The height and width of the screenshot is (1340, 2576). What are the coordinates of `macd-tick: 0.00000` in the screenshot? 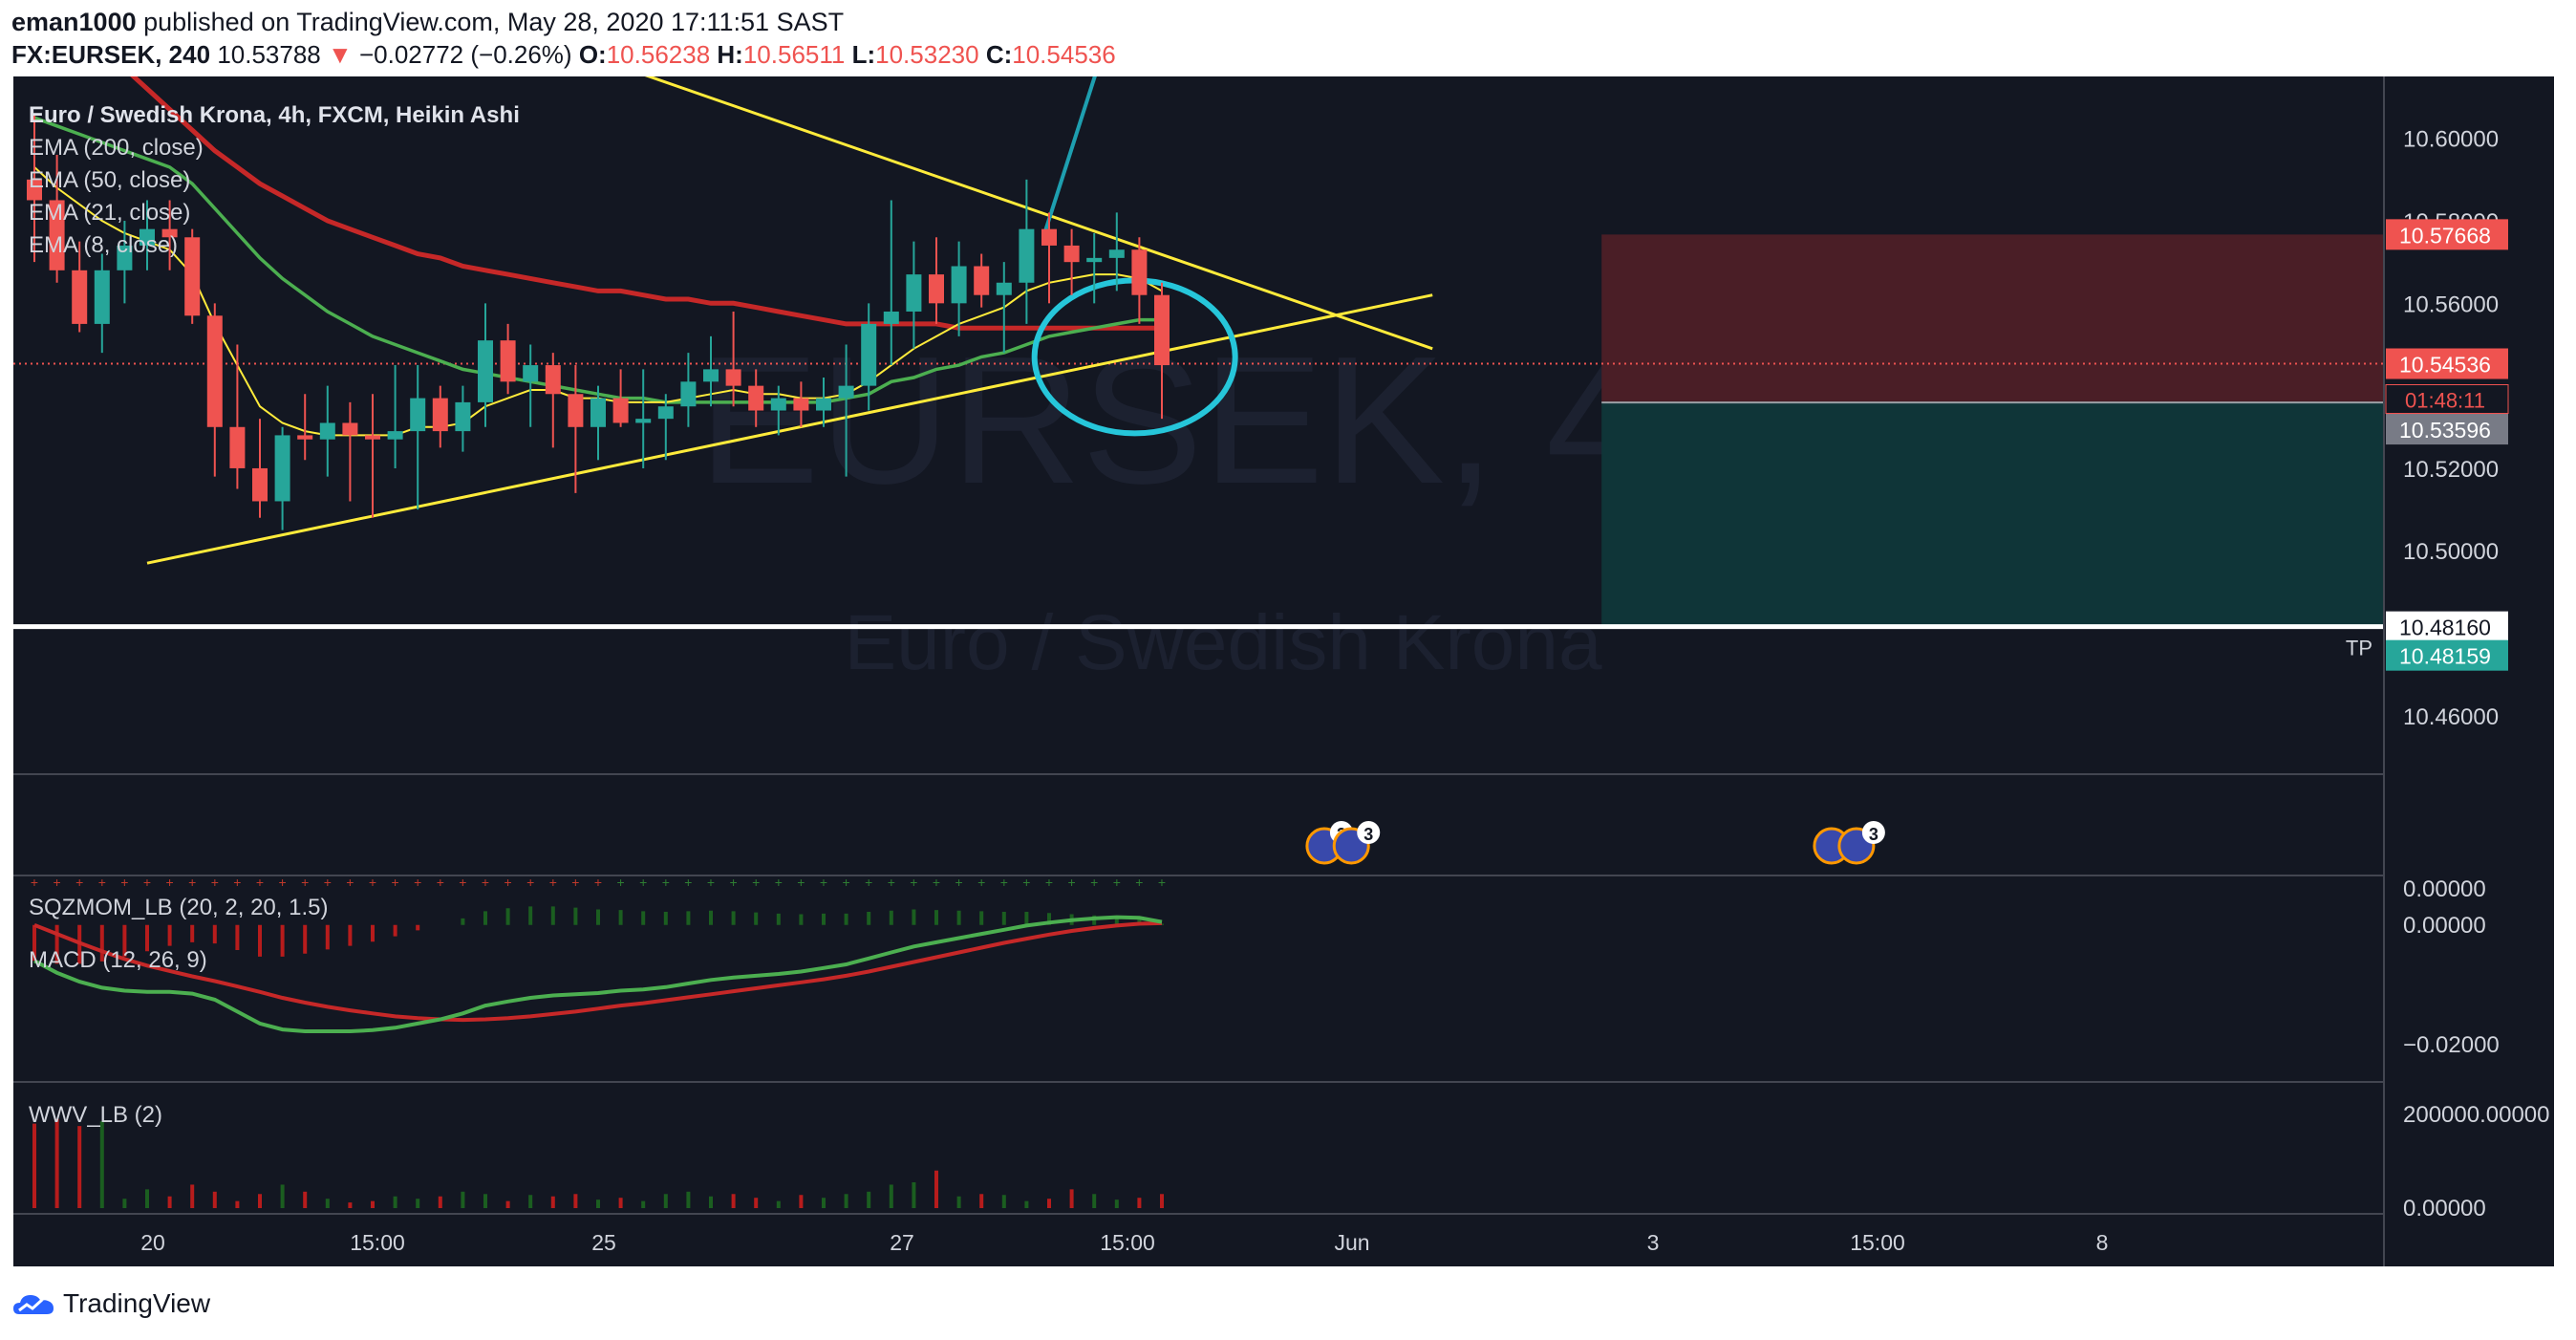 It's located at (2444, 926).